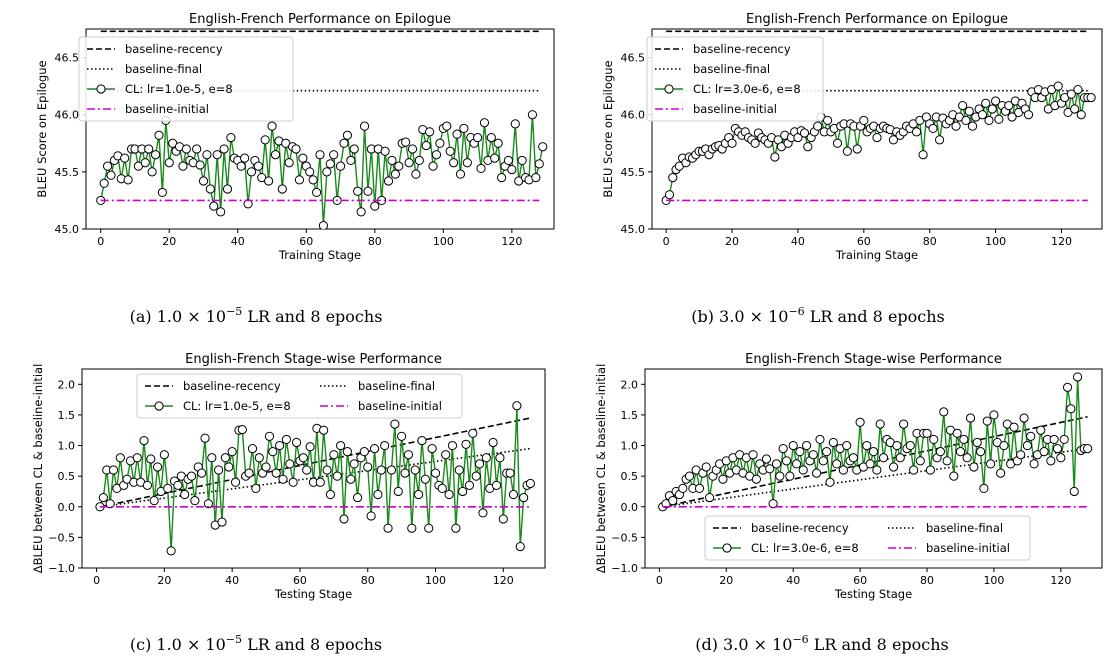  Describe the element at coordinates (368, 580) in the screenshot. I see `x-tick-label: 80` at that location.